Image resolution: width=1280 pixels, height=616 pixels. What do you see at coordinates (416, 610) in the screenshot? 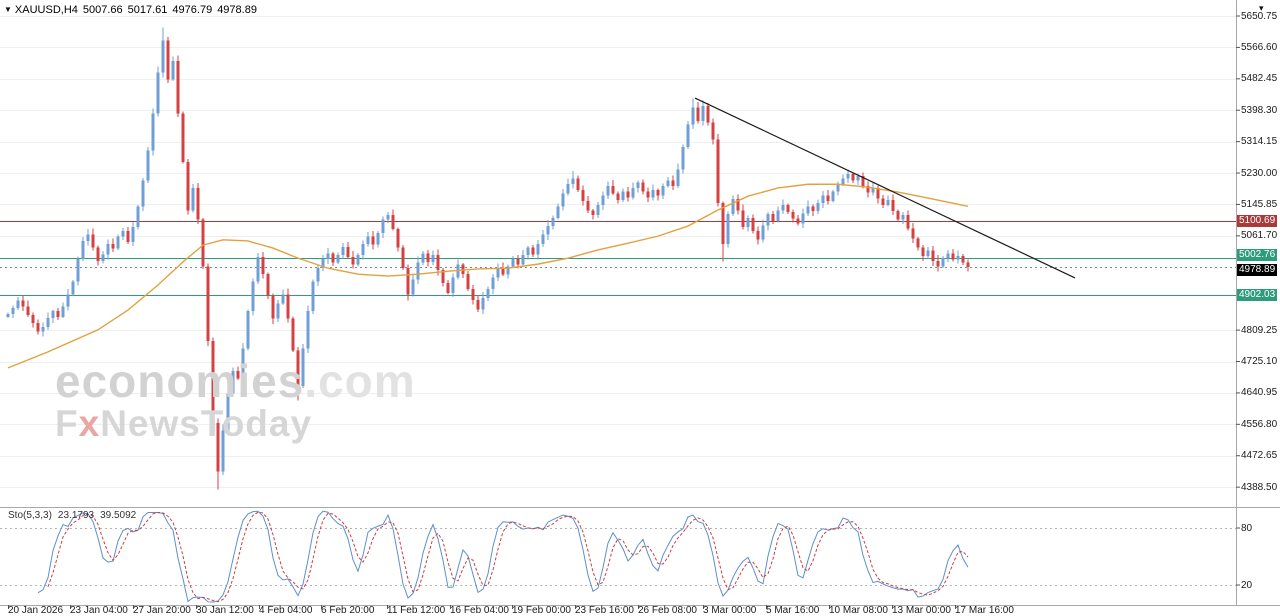
I see `time-tick-label: 11 Feb 12:00` at bounding box center [416, 610].